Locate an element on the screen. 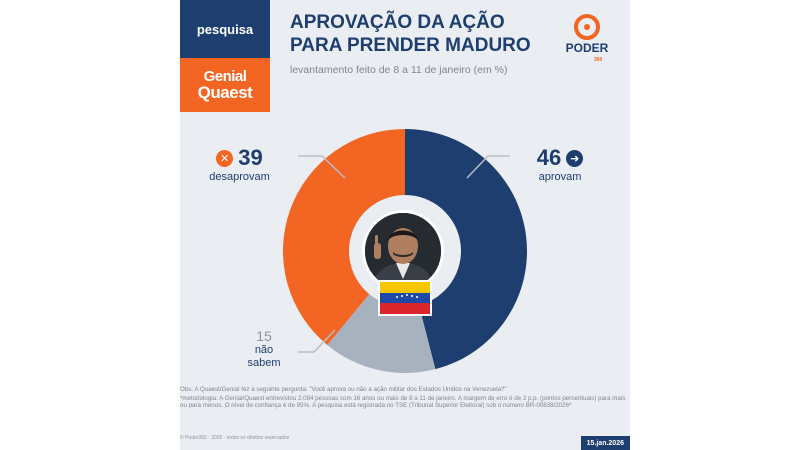 The width and height of the screenshot is (810, 450). date-text: 15.jan.2026 is located at coordinates (605, 443).